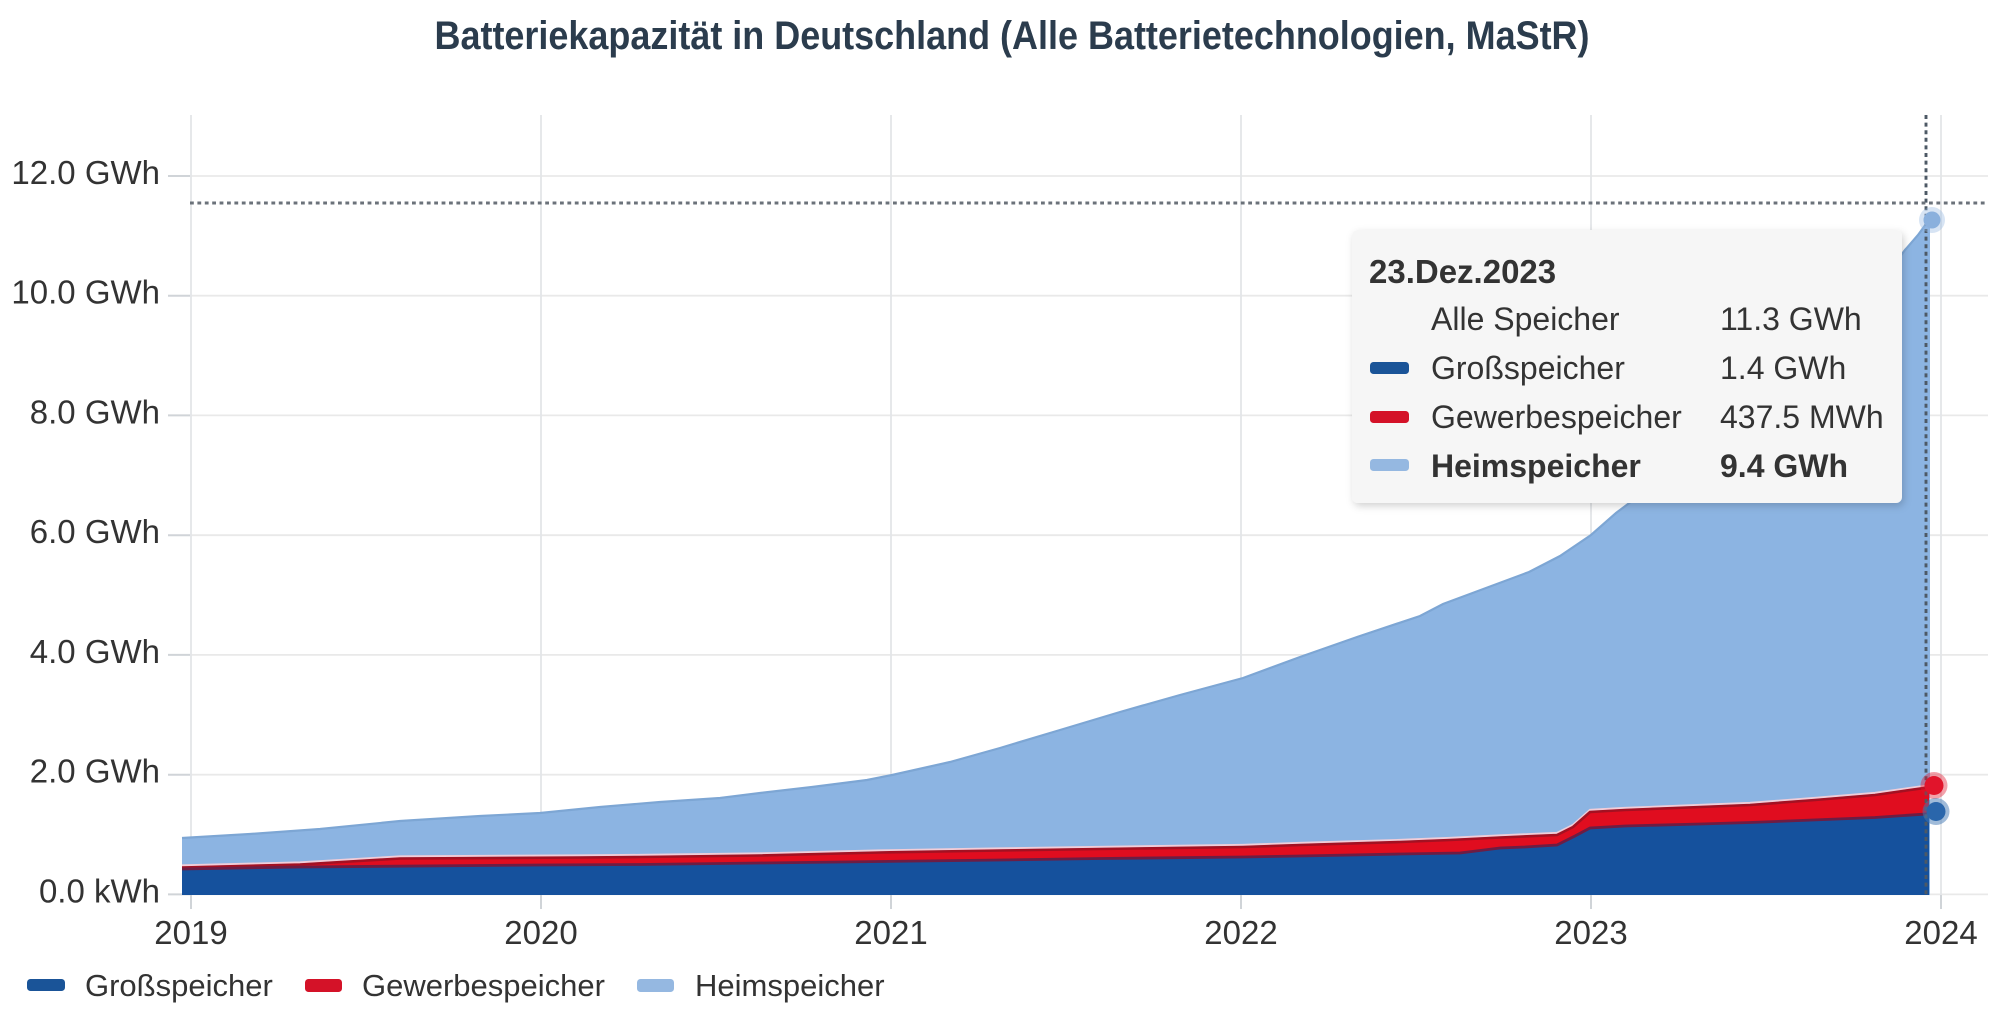  What do you see at coordinates (85, 172) in the screenshot?
I see `svg-text: 12.0 GWh` at bounding box center [85, 172].